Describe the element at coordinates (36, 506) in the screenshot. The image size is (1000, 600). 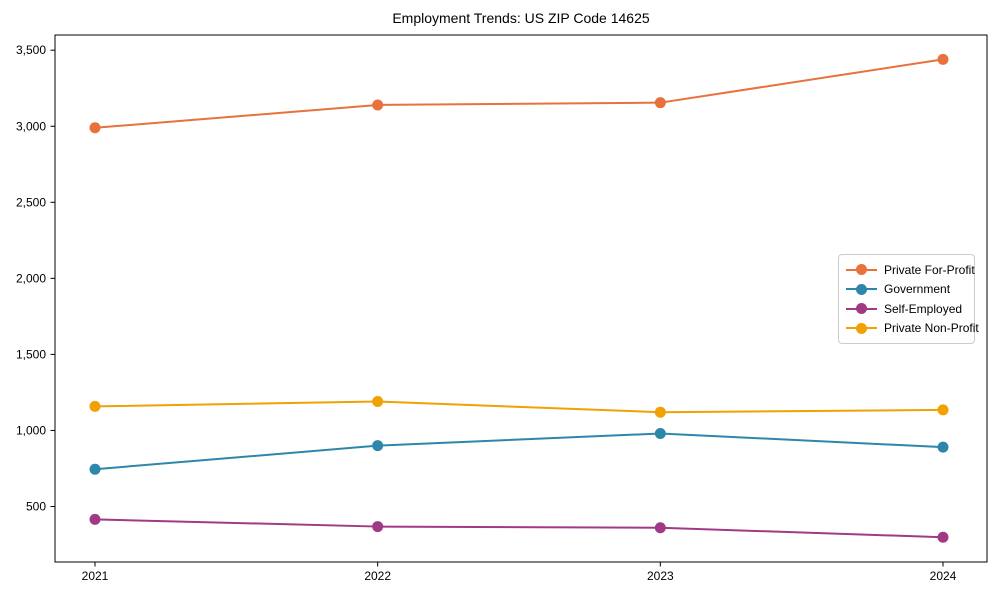
I see `svg-text: 500` at that location.